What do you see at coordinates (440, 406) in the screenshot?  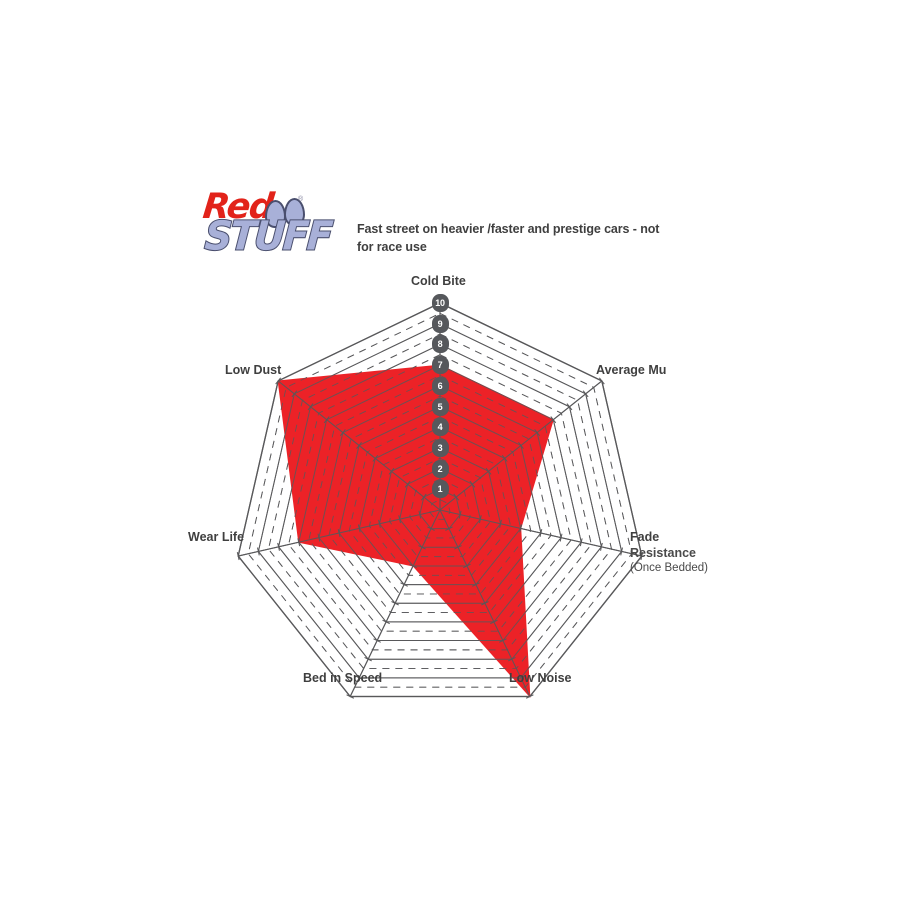 I see `scale-marker-5: 5` at bounding box center [440, 406].